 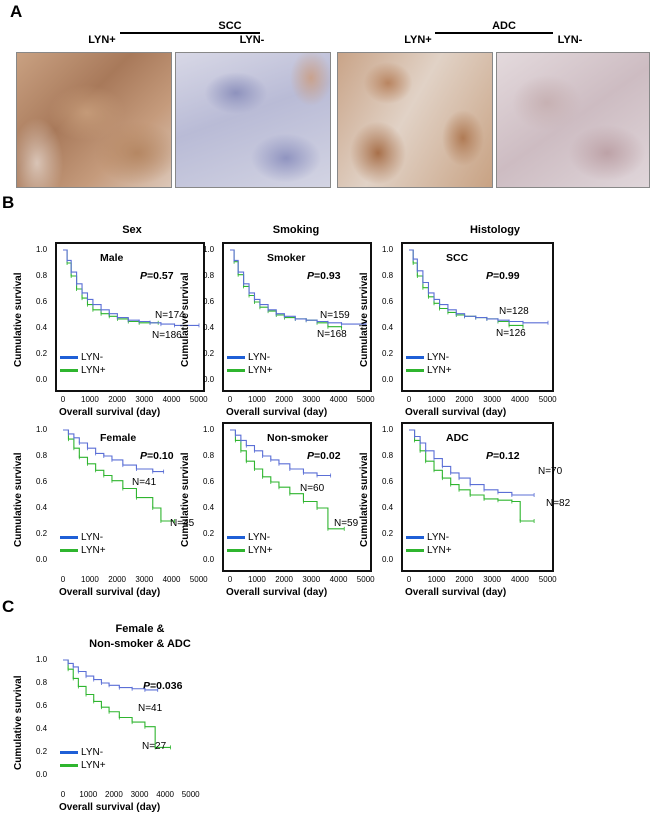 I want to click on p-value: P=0.036, so click(x=162, y=686).